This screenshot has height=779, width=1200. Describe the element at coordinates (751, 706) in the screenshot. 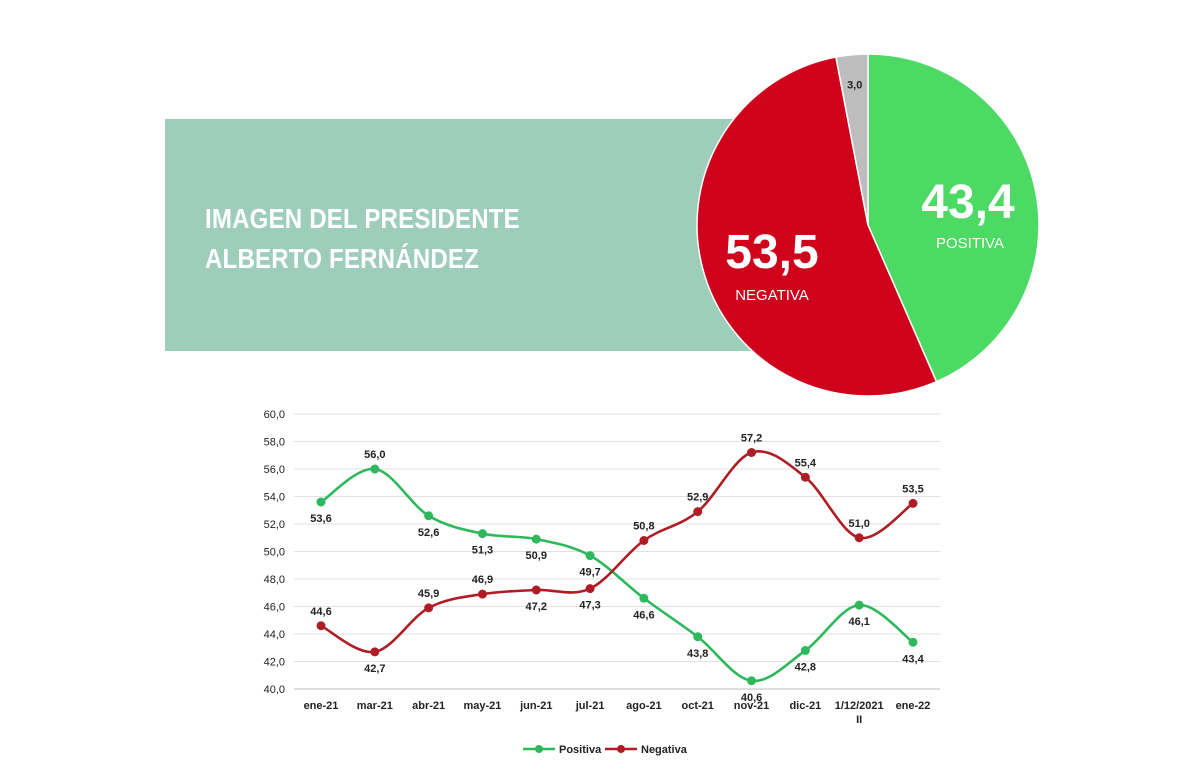

I see `x-tick-label: nov-21` at that location.